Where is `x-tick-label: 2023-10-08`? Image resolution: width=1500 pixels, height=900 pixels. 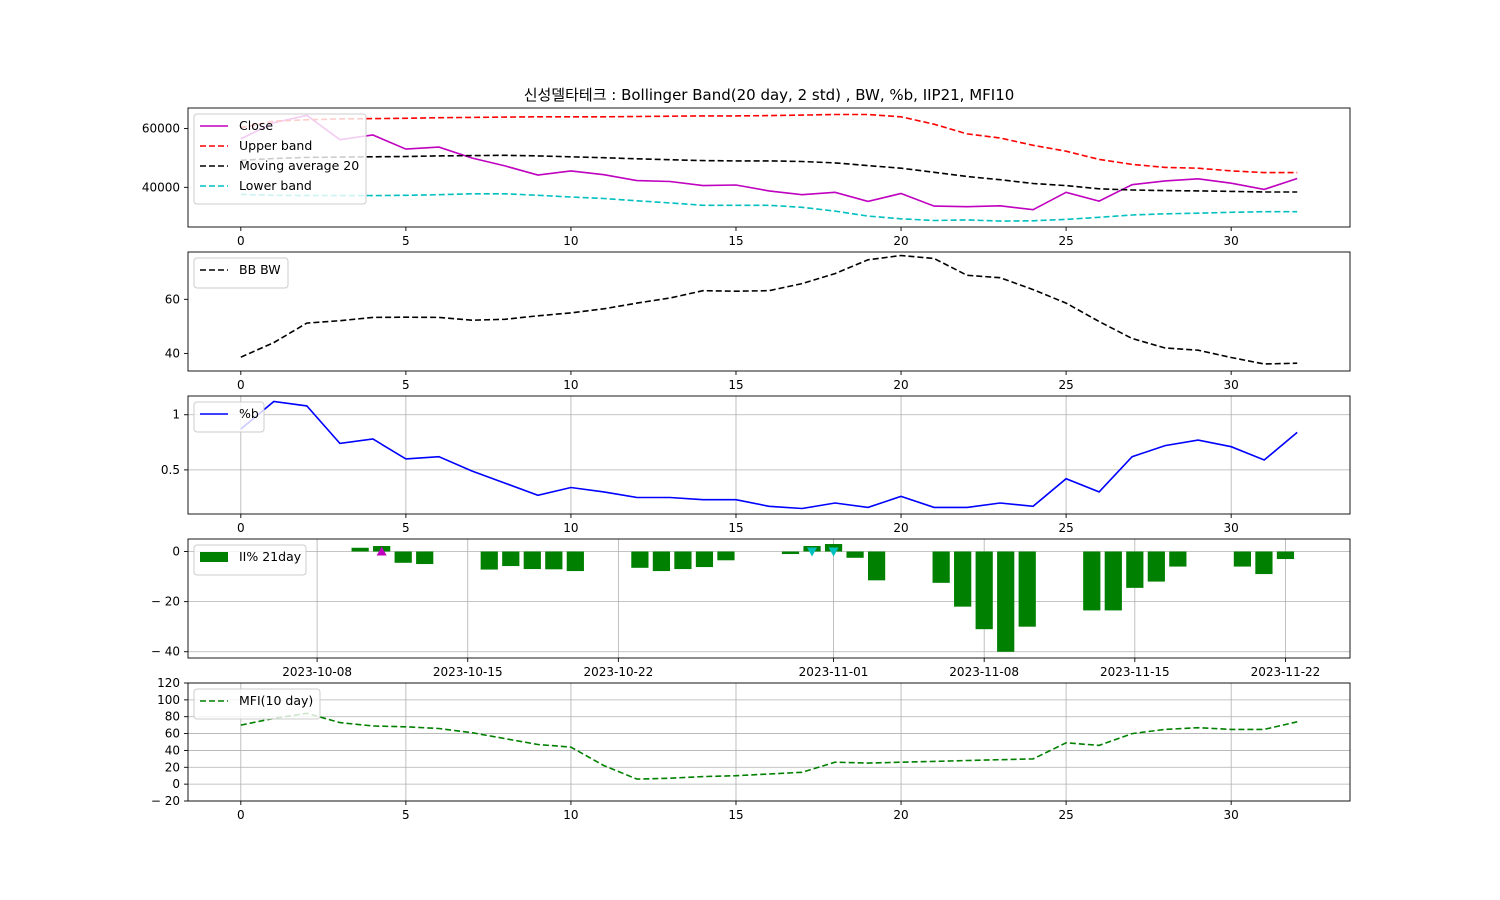
x-tick-label: 2023-10-08 is located at coordinates (317, 672).